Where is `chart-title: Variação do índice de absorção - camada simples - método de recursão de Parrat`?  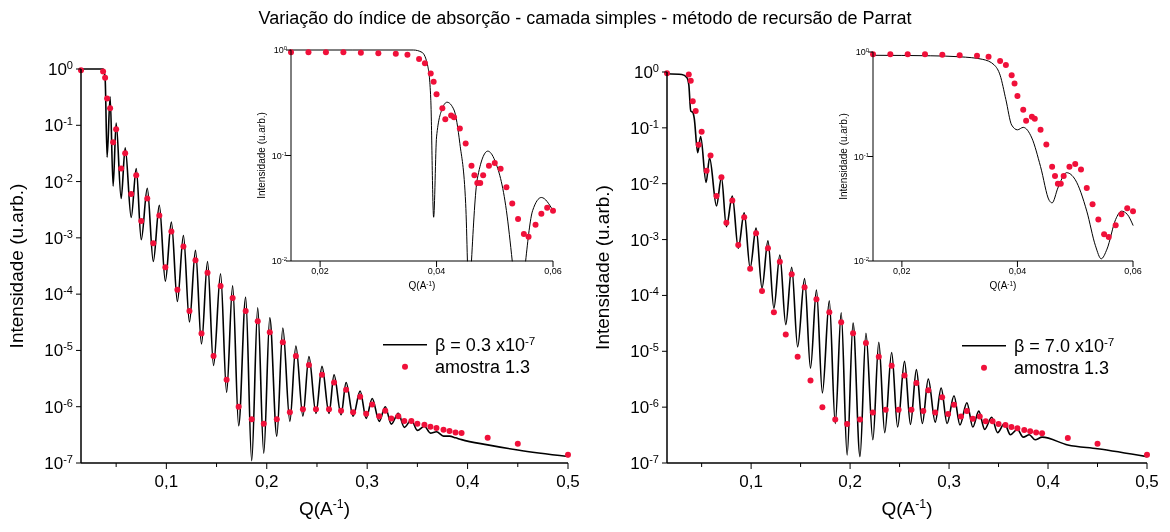 chart-title: Variação do índice de absorção - camada simples - método de recursão de Parrat is located at coordinates (585, 18).